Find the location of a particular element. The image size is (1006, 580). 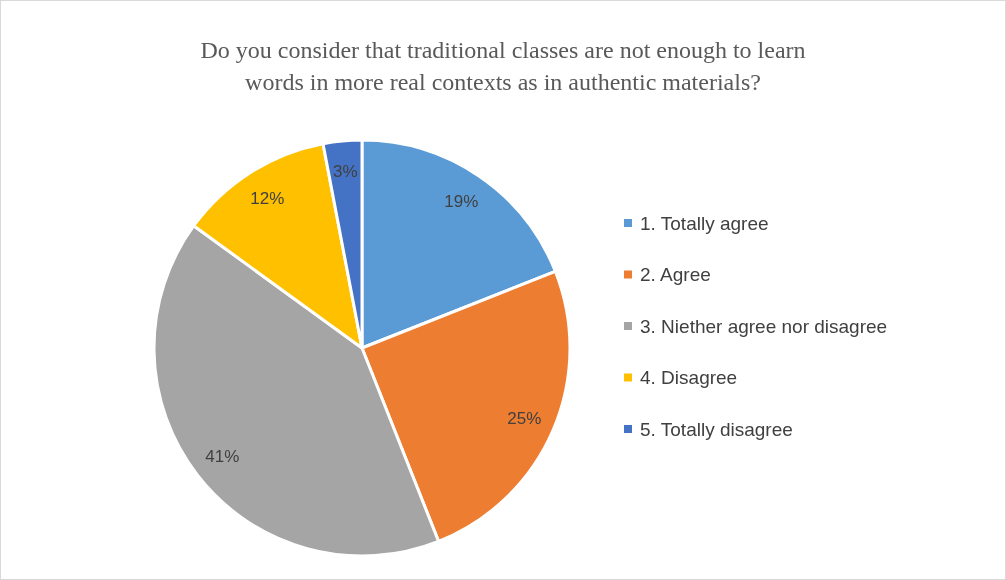

legend-label: 2. Agree is located at coordinates (675, 274).